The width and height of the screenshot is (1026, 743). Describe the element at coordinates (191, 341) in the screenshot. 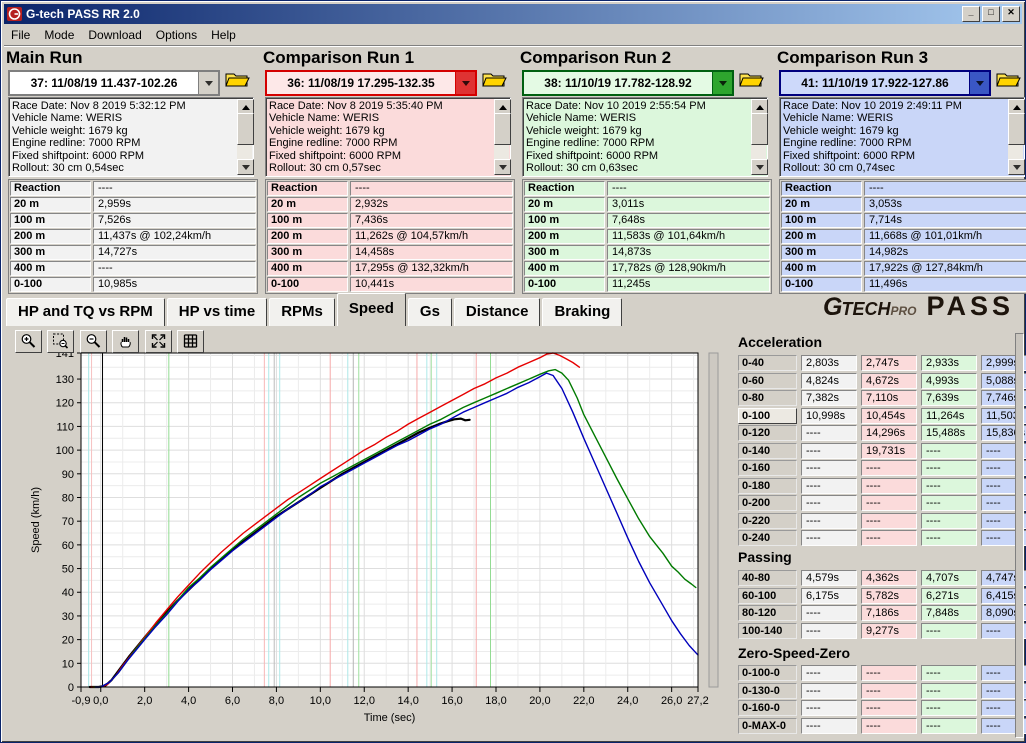

I see `grid-icon` at that location.